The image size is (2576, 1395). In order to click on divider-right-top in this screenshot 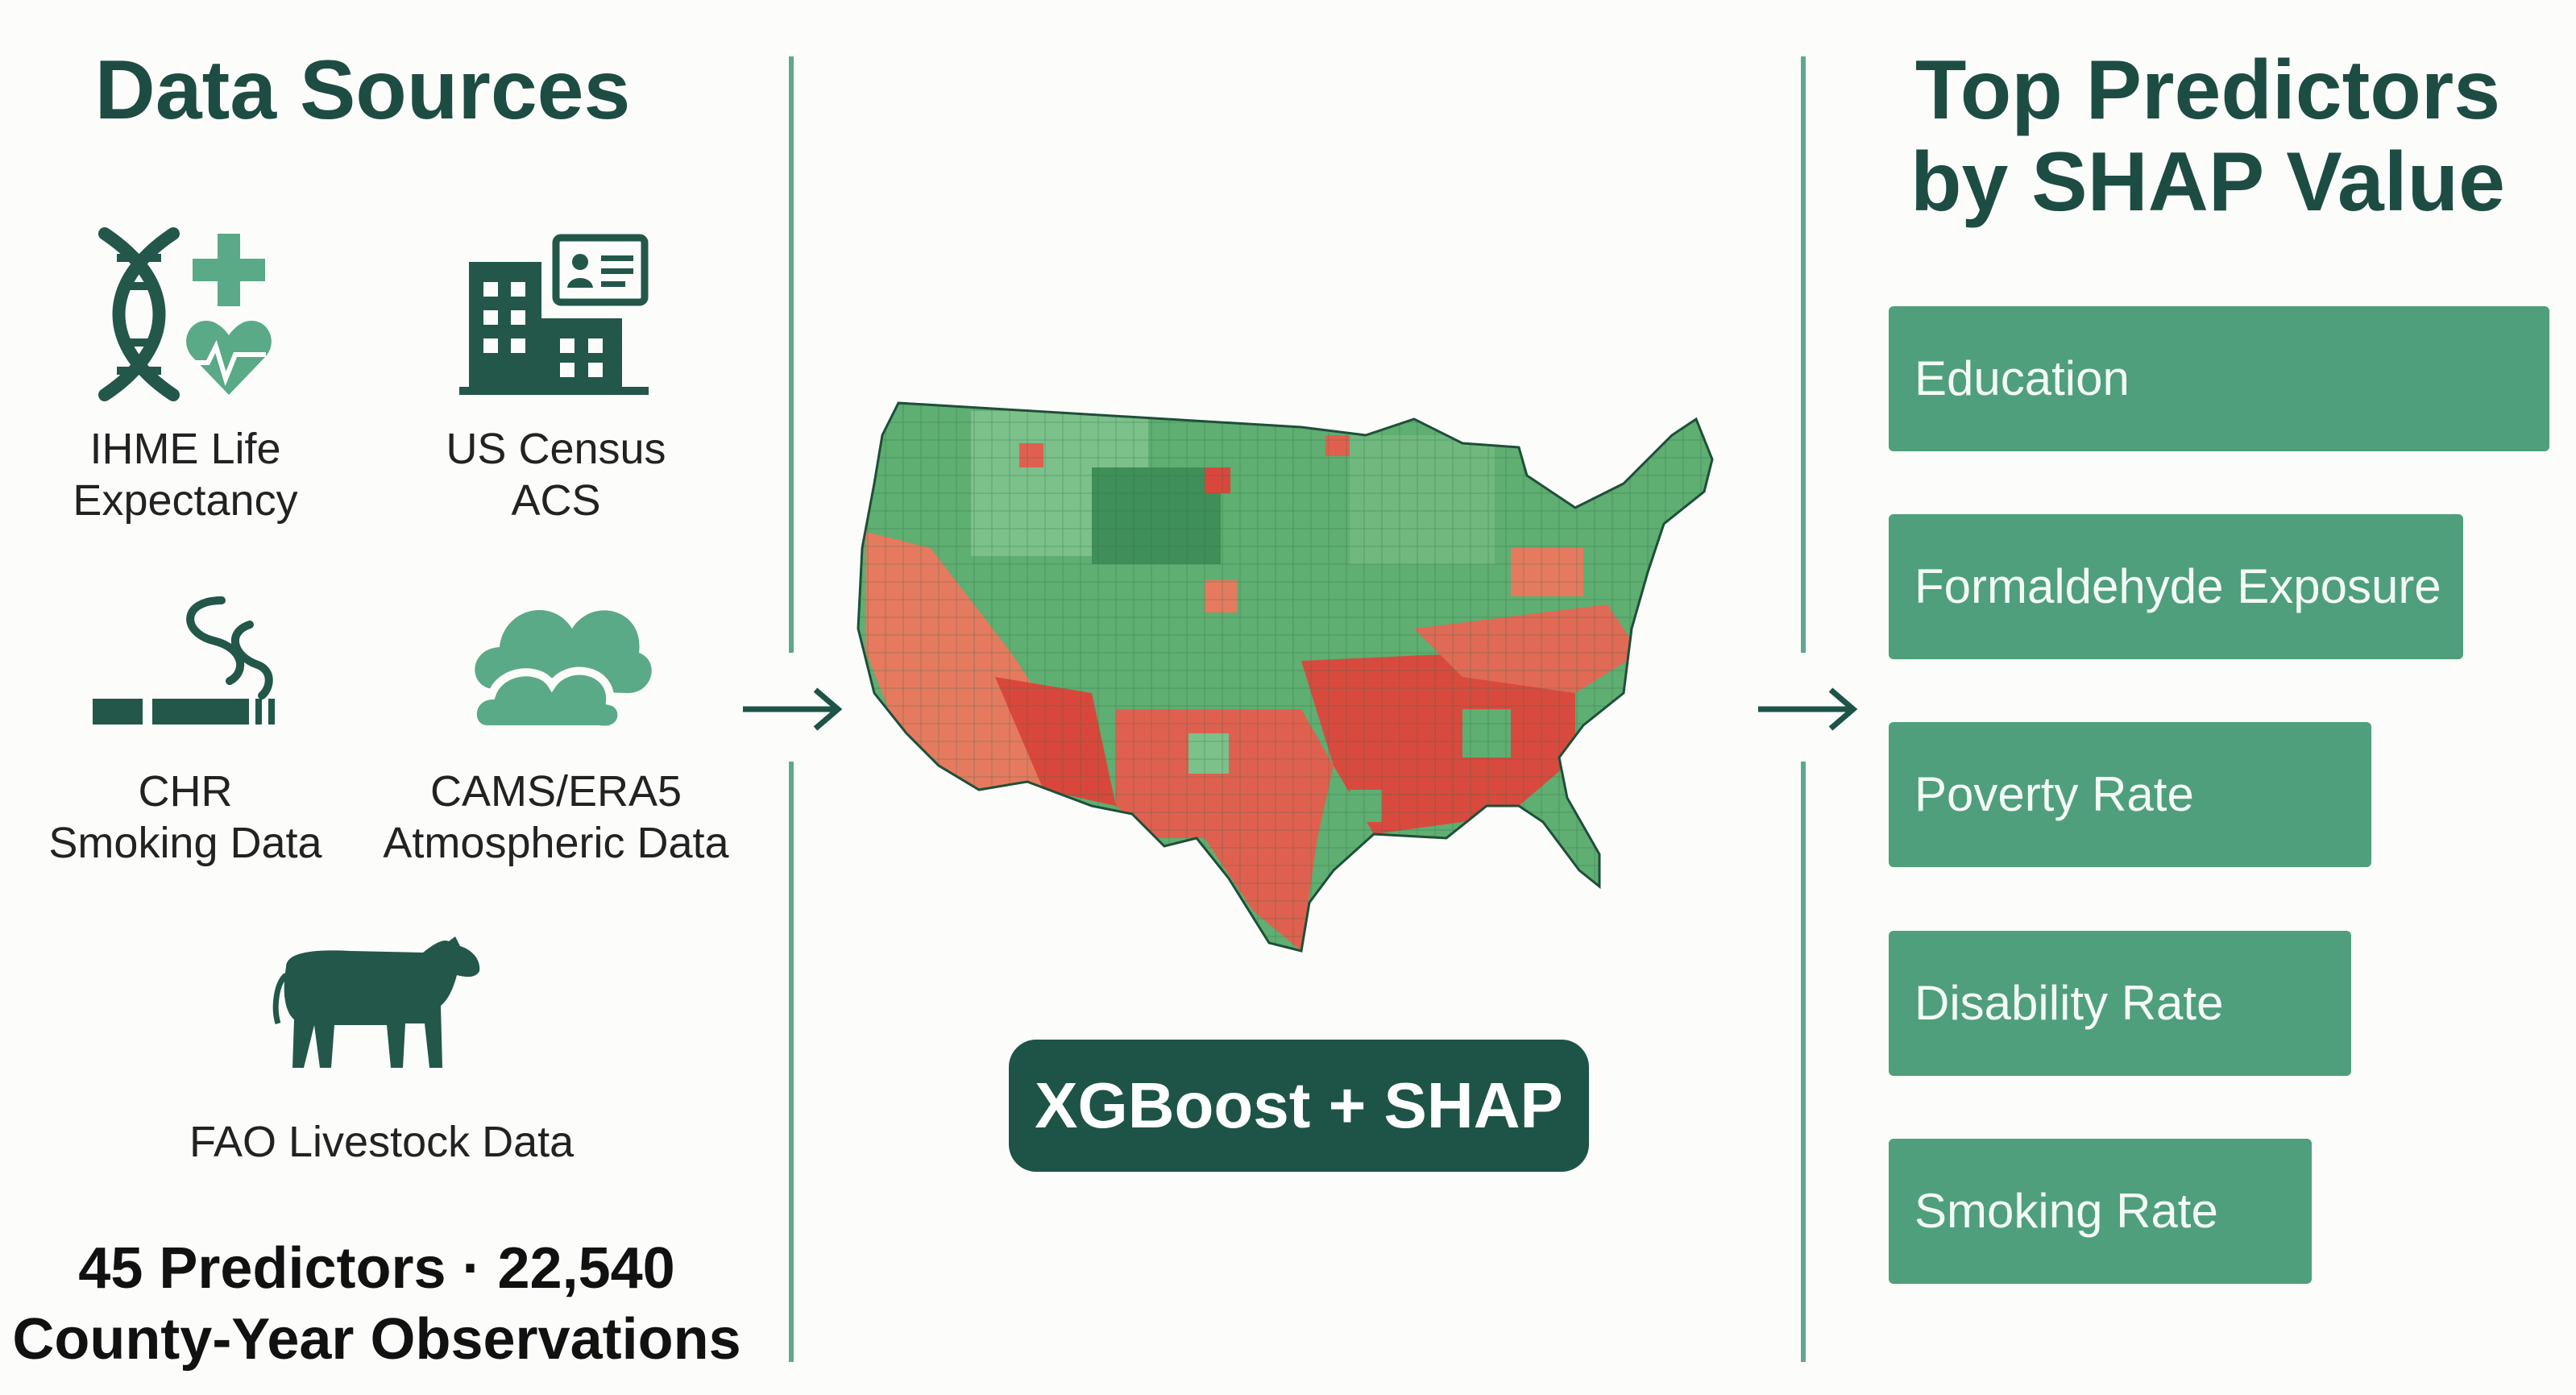, I will do `click(1803, 354)`.